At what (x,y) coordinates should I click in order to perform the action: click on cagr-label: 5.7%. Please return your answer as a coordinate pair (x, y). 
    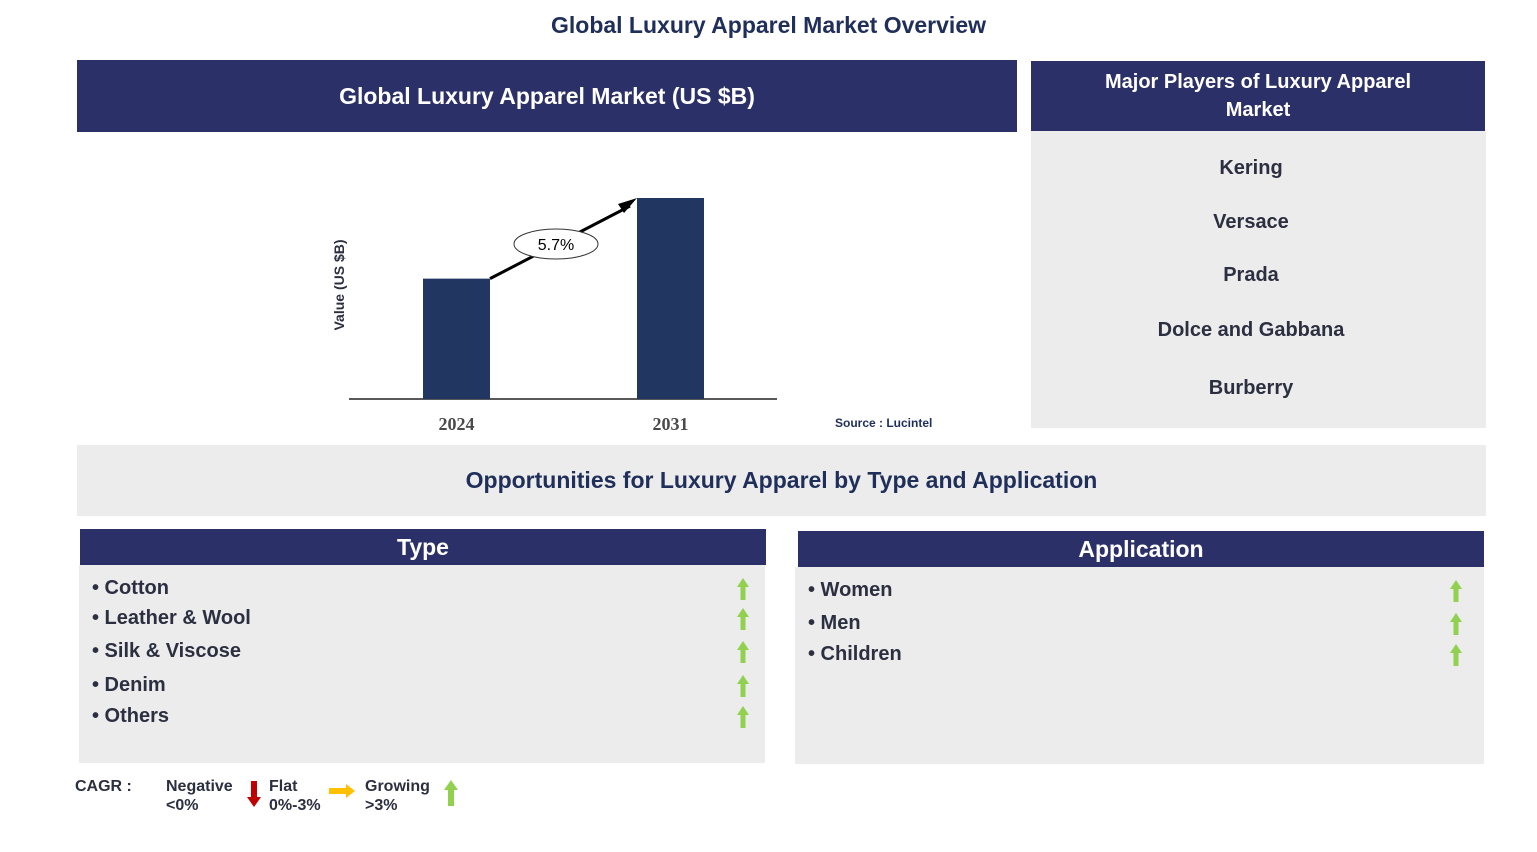
    Looking at the image, I should click on (556, 245).